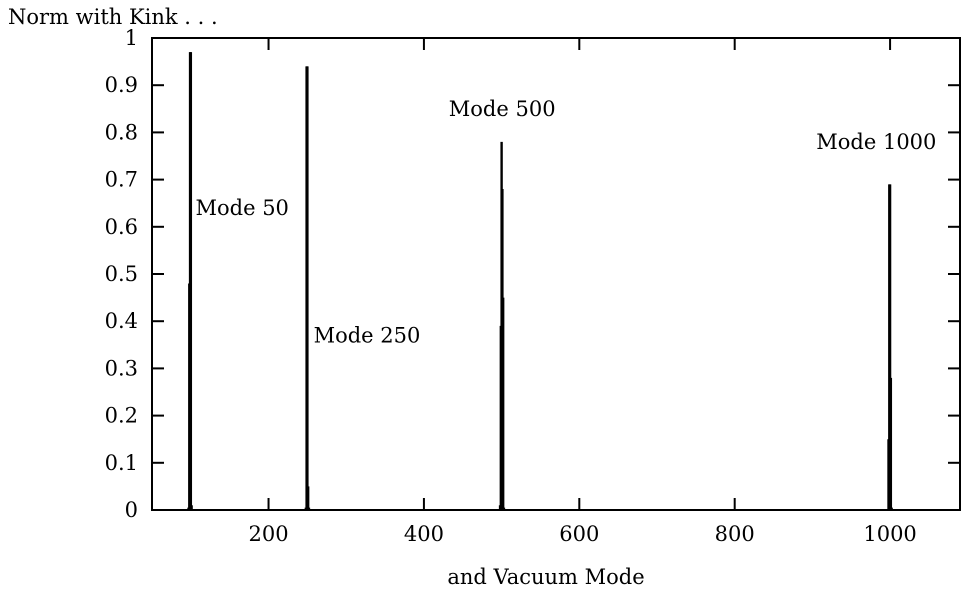  I want to click on x-tick-label: 800, so click(735, 534).